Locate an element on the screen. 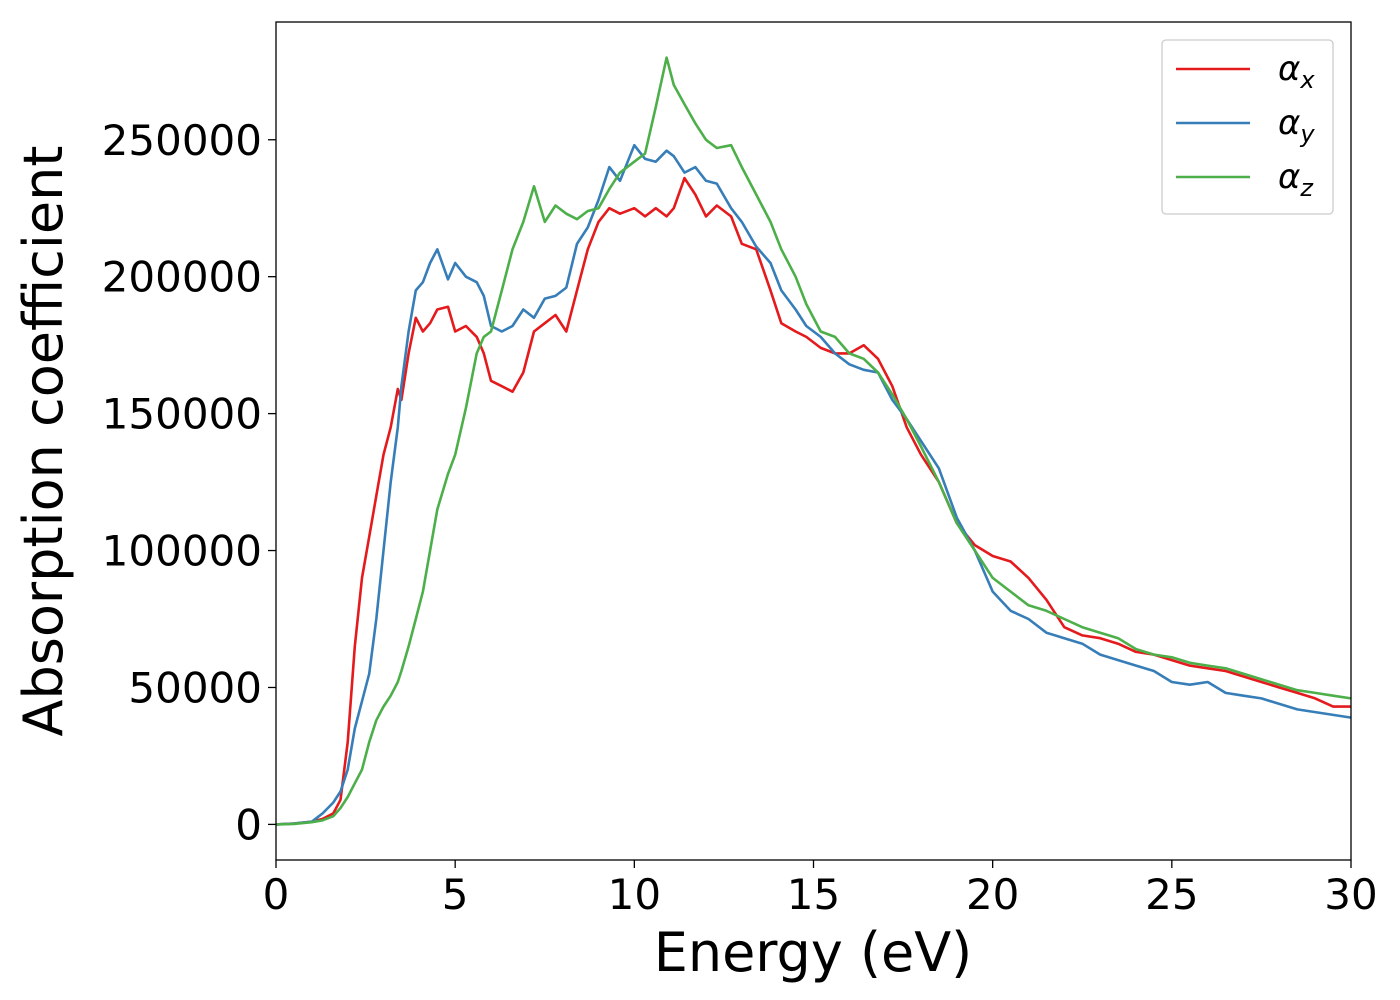 The height and width of the screenshot is (1000, 1400). y-tick-label: 0 is located at coordinates (248, 824).